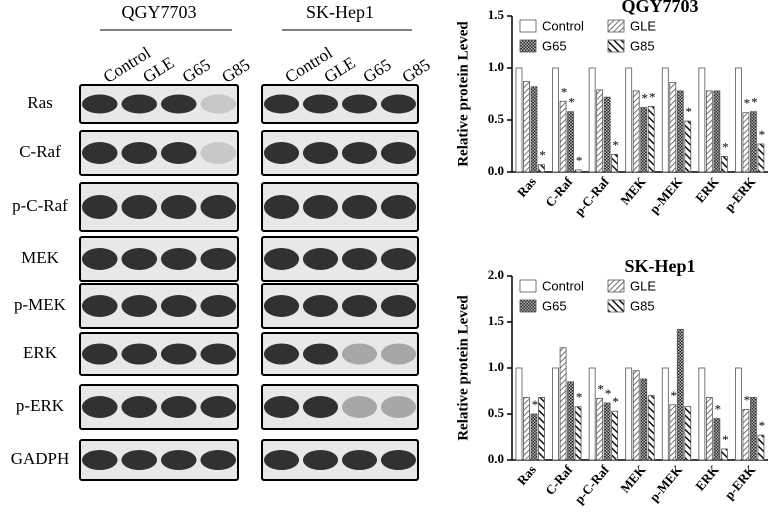  I want to click on blot-row-label: GADPH, so click(40, 458).